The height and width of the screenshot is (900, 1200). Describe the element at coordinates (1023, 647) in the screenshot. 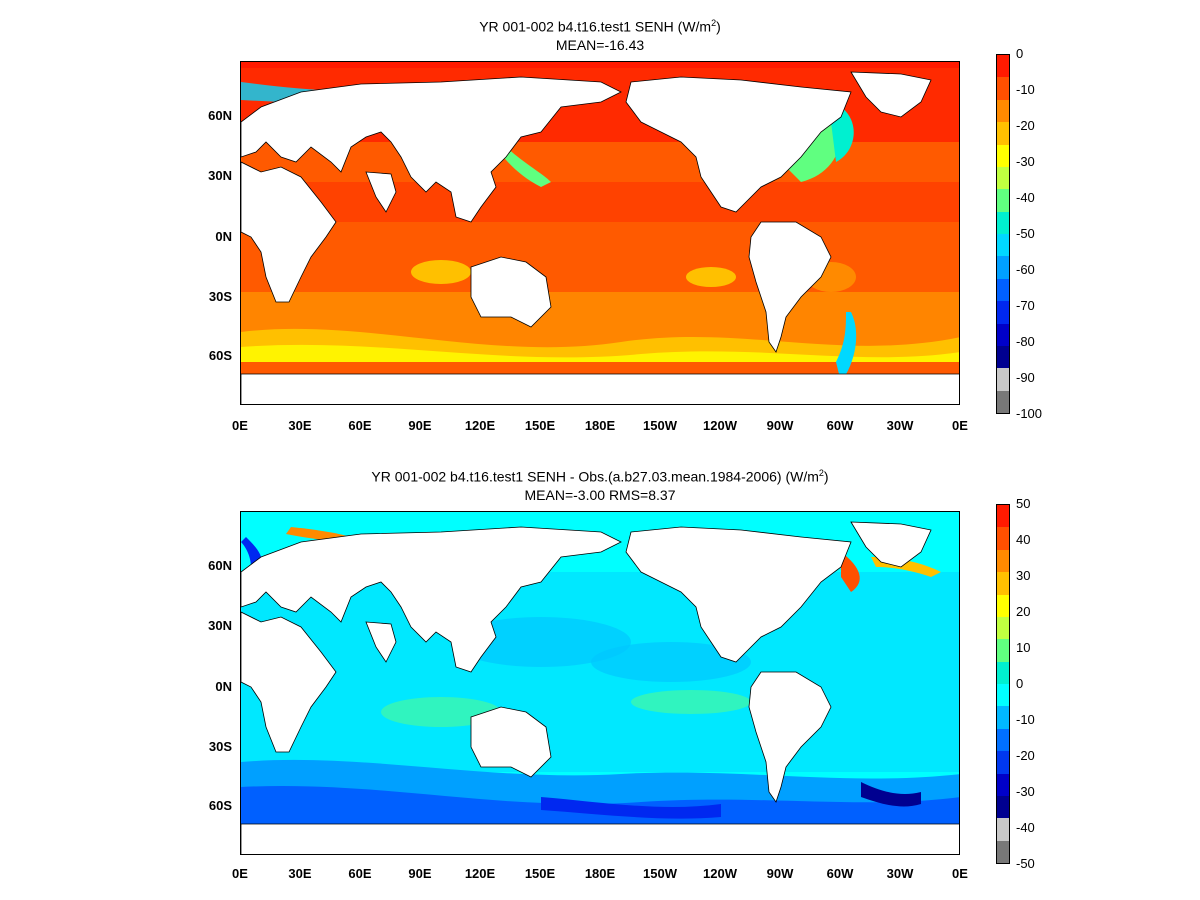

I see `colorbar-tick-label: 10` at that location.